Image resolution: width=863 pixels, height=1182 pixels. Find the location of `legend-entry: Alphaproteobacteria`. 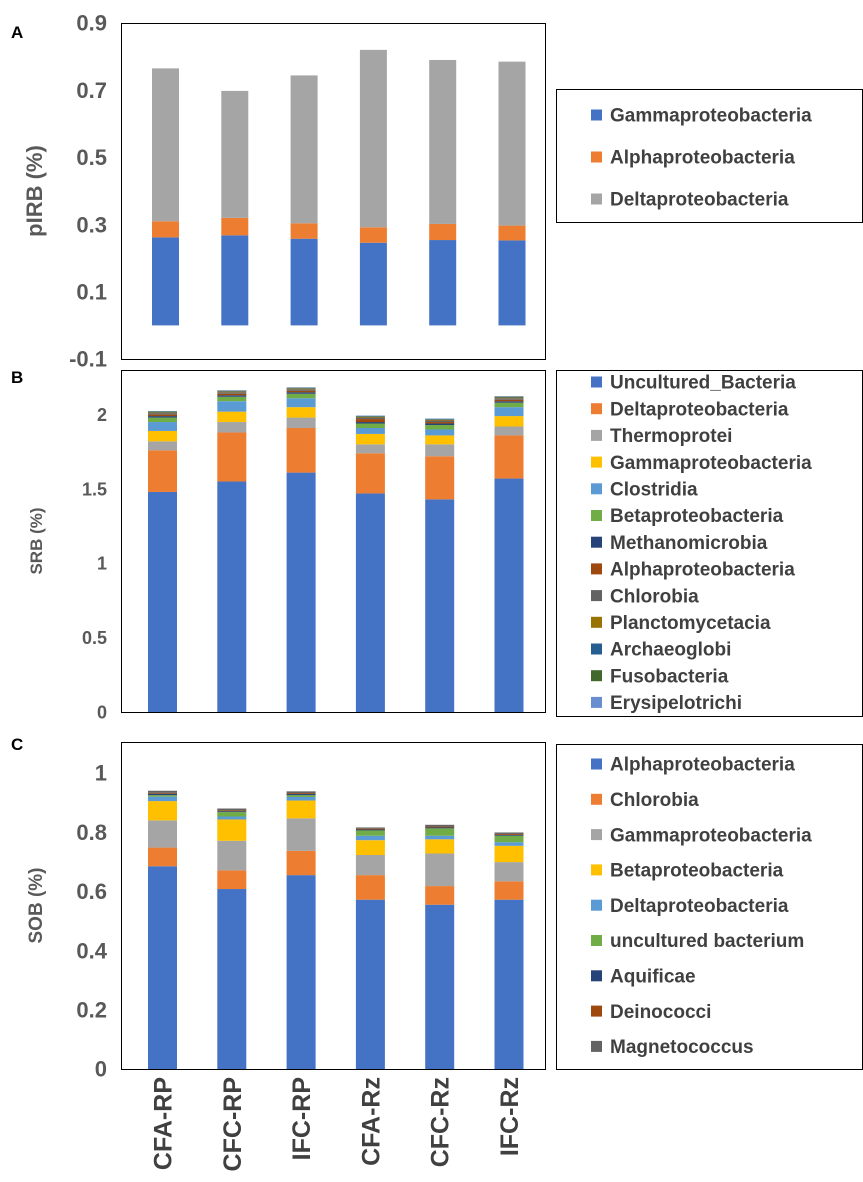

legend-entry: Alphaproteobacteria is located at coordinates (702, 570).